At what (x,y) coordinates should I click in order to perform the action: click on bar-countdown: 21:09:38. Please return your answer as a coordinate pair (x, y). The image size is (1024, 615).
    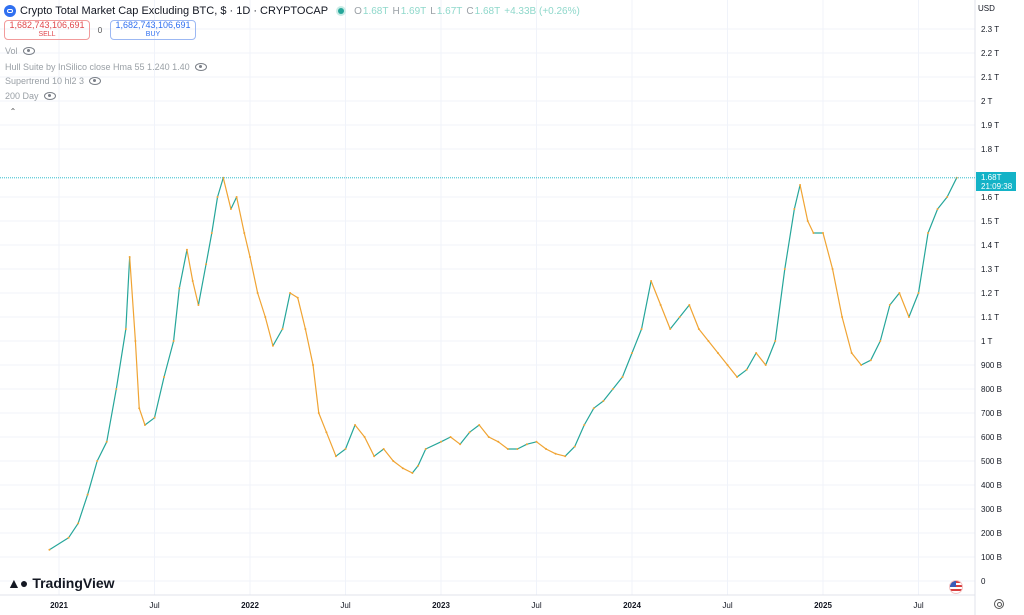
    Looking at the image, I should click on (997, 186).